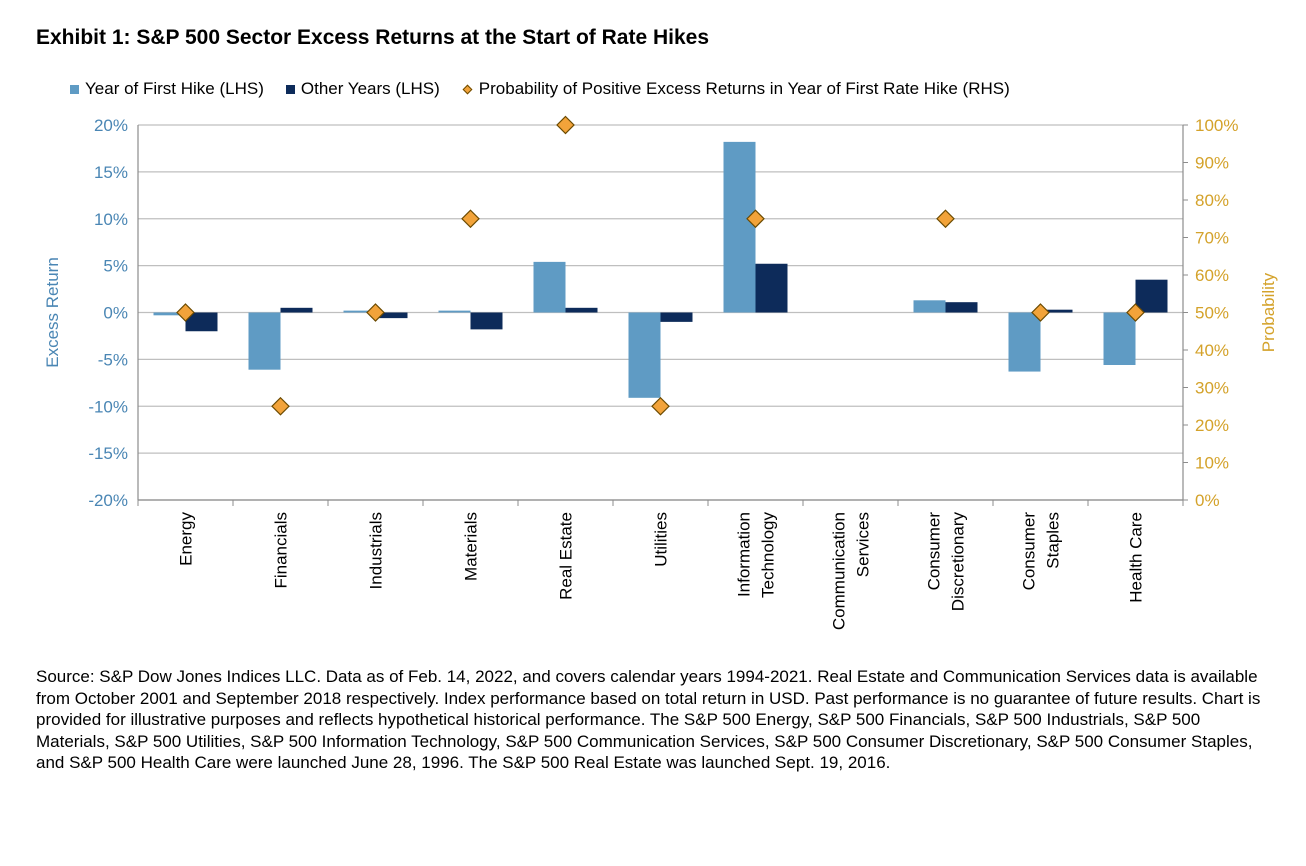 This screenshot has width=1306, height=866. I want to click on y-left-tick-label: 20%, so click(111, 125).